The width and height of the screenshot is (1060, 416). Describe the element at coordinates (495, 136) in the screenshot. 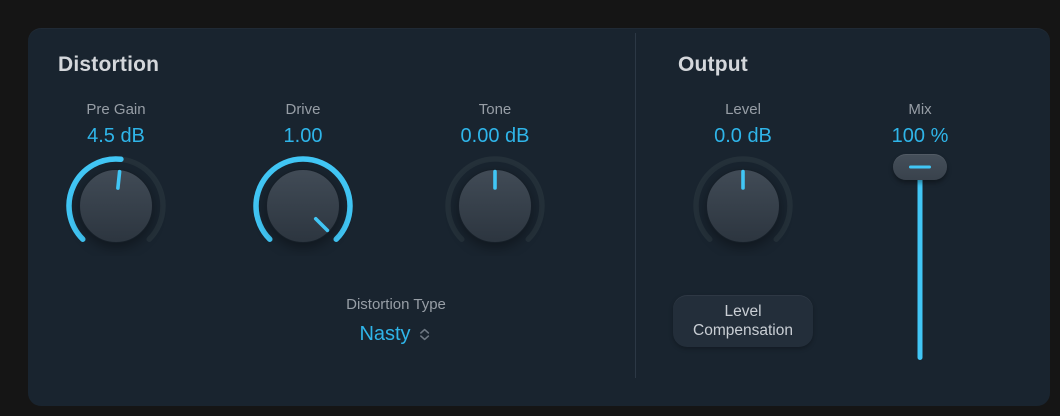

I see `tone-value: 0.00 dB` at that location.